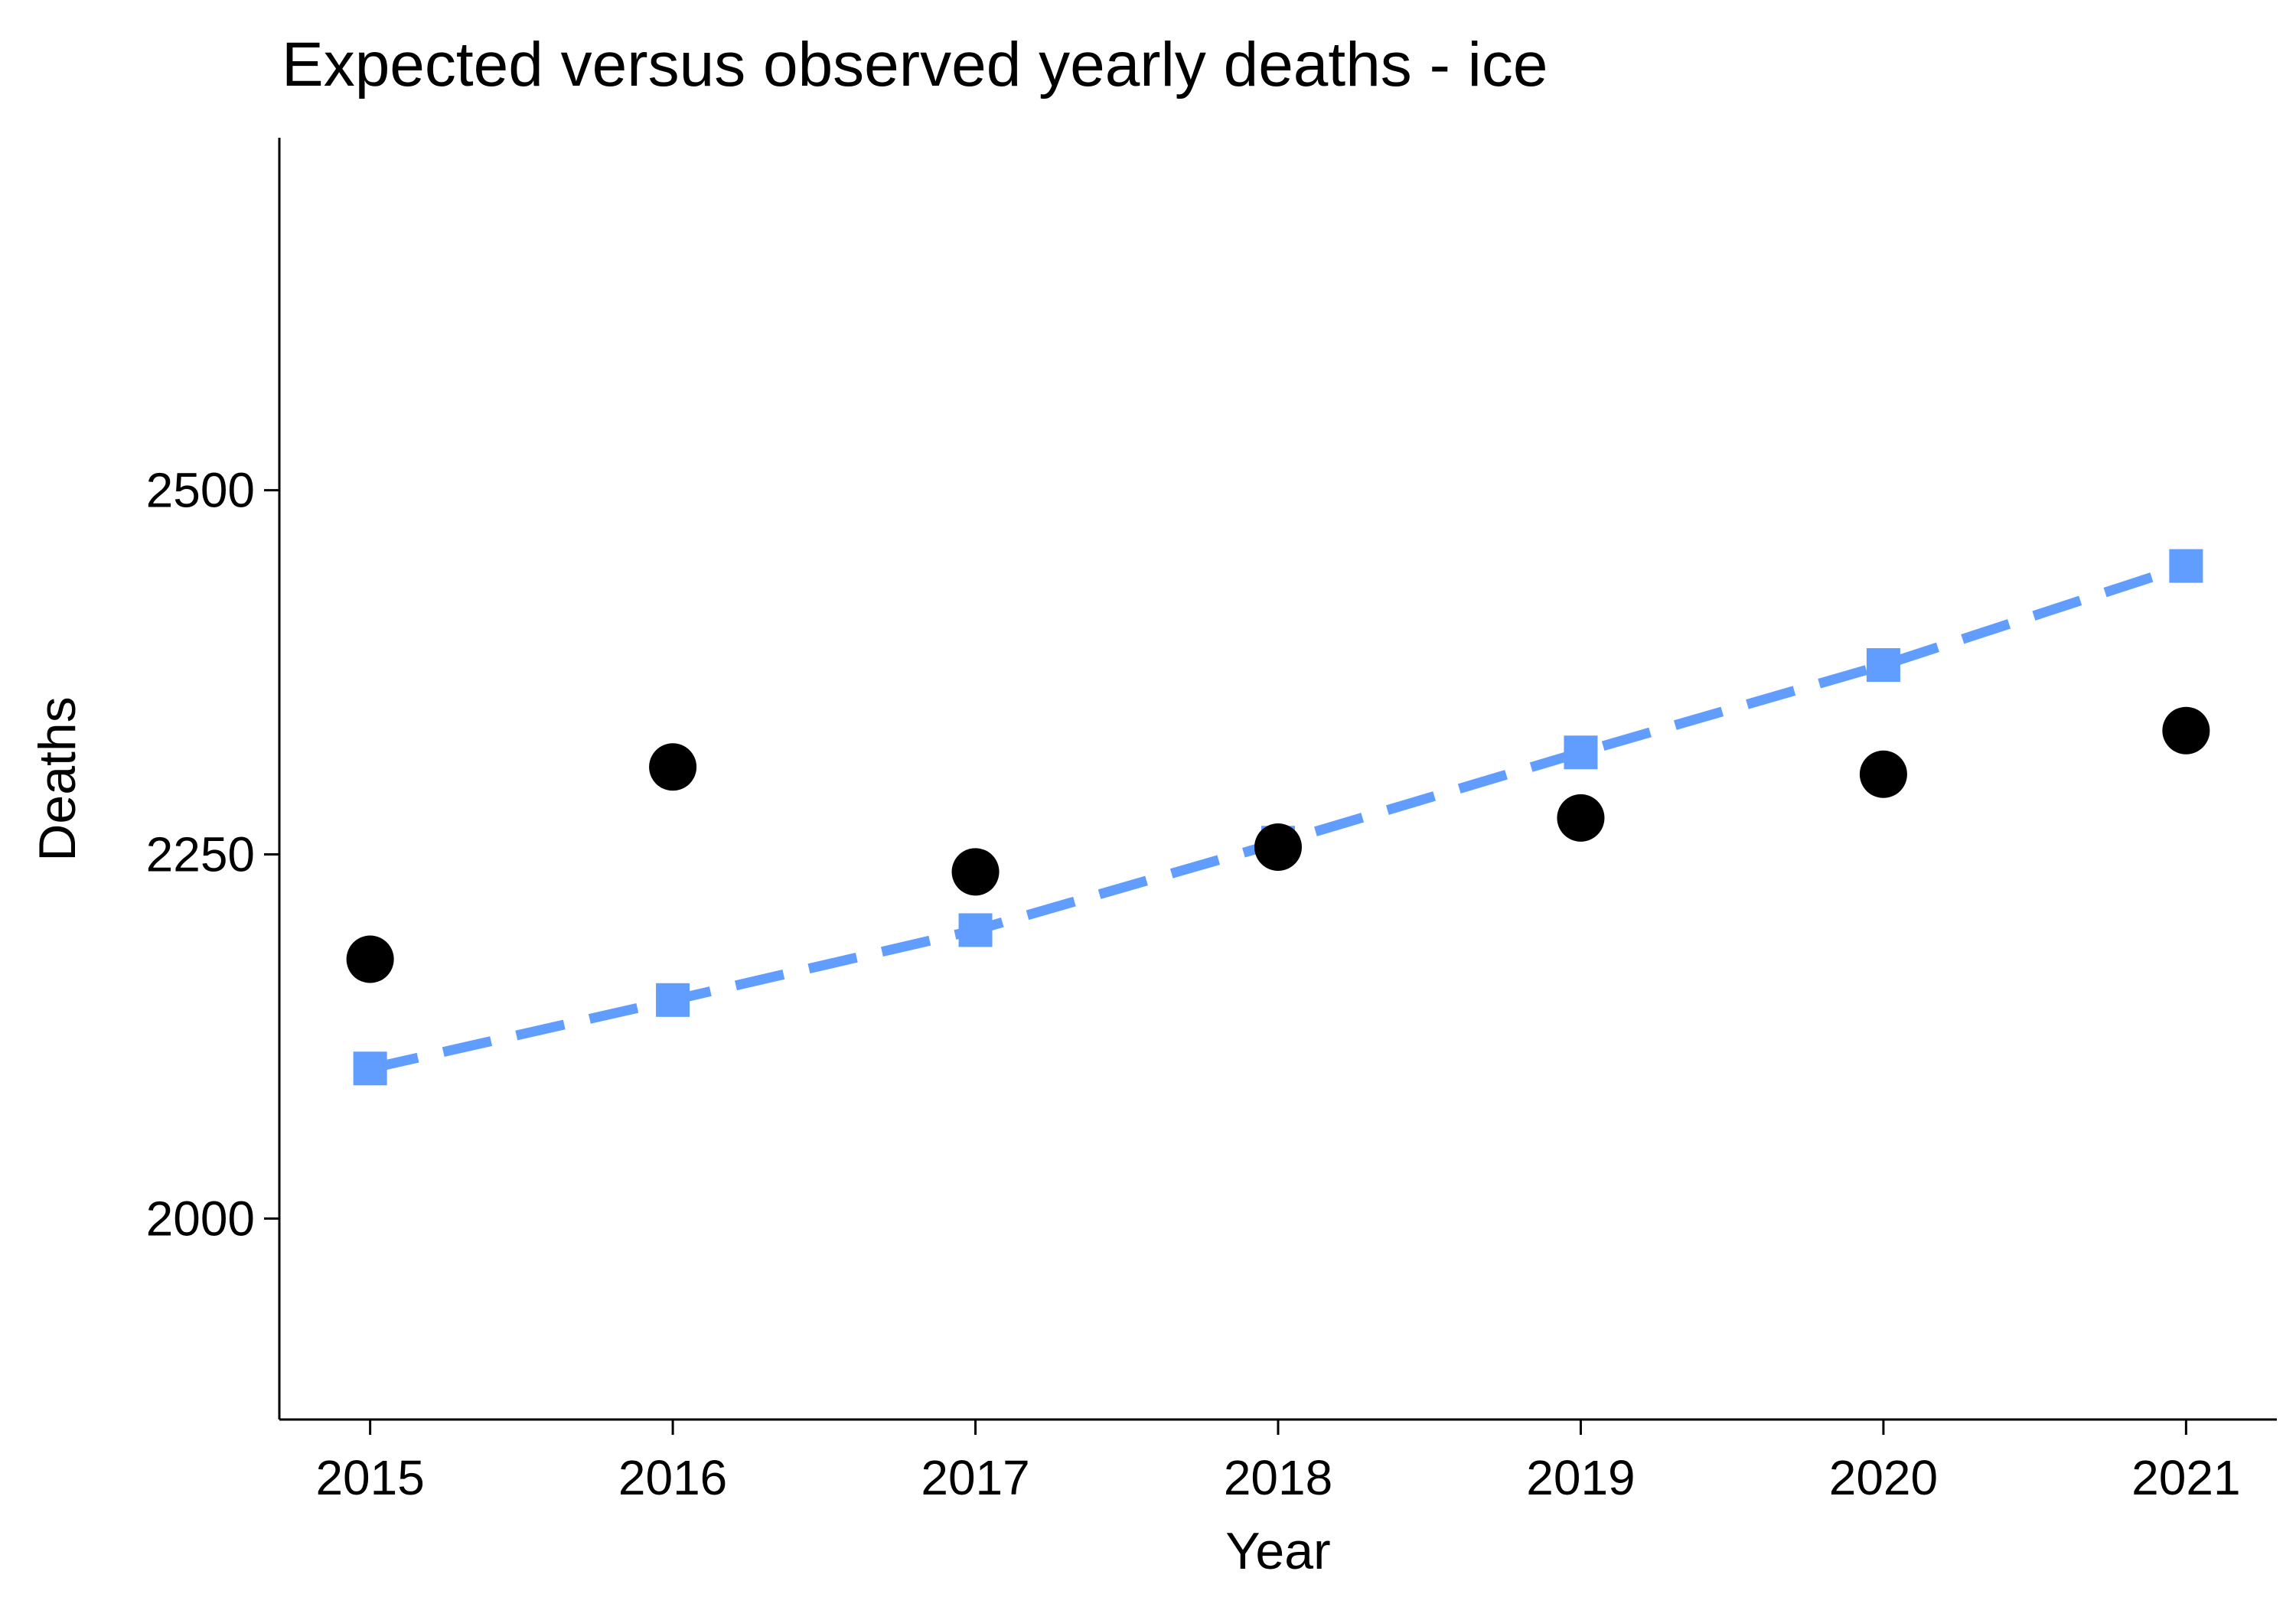 The width and height of the screenshot is (2296, 1607). I want to click on y-axis-title: Deaths, so click(57, 778).